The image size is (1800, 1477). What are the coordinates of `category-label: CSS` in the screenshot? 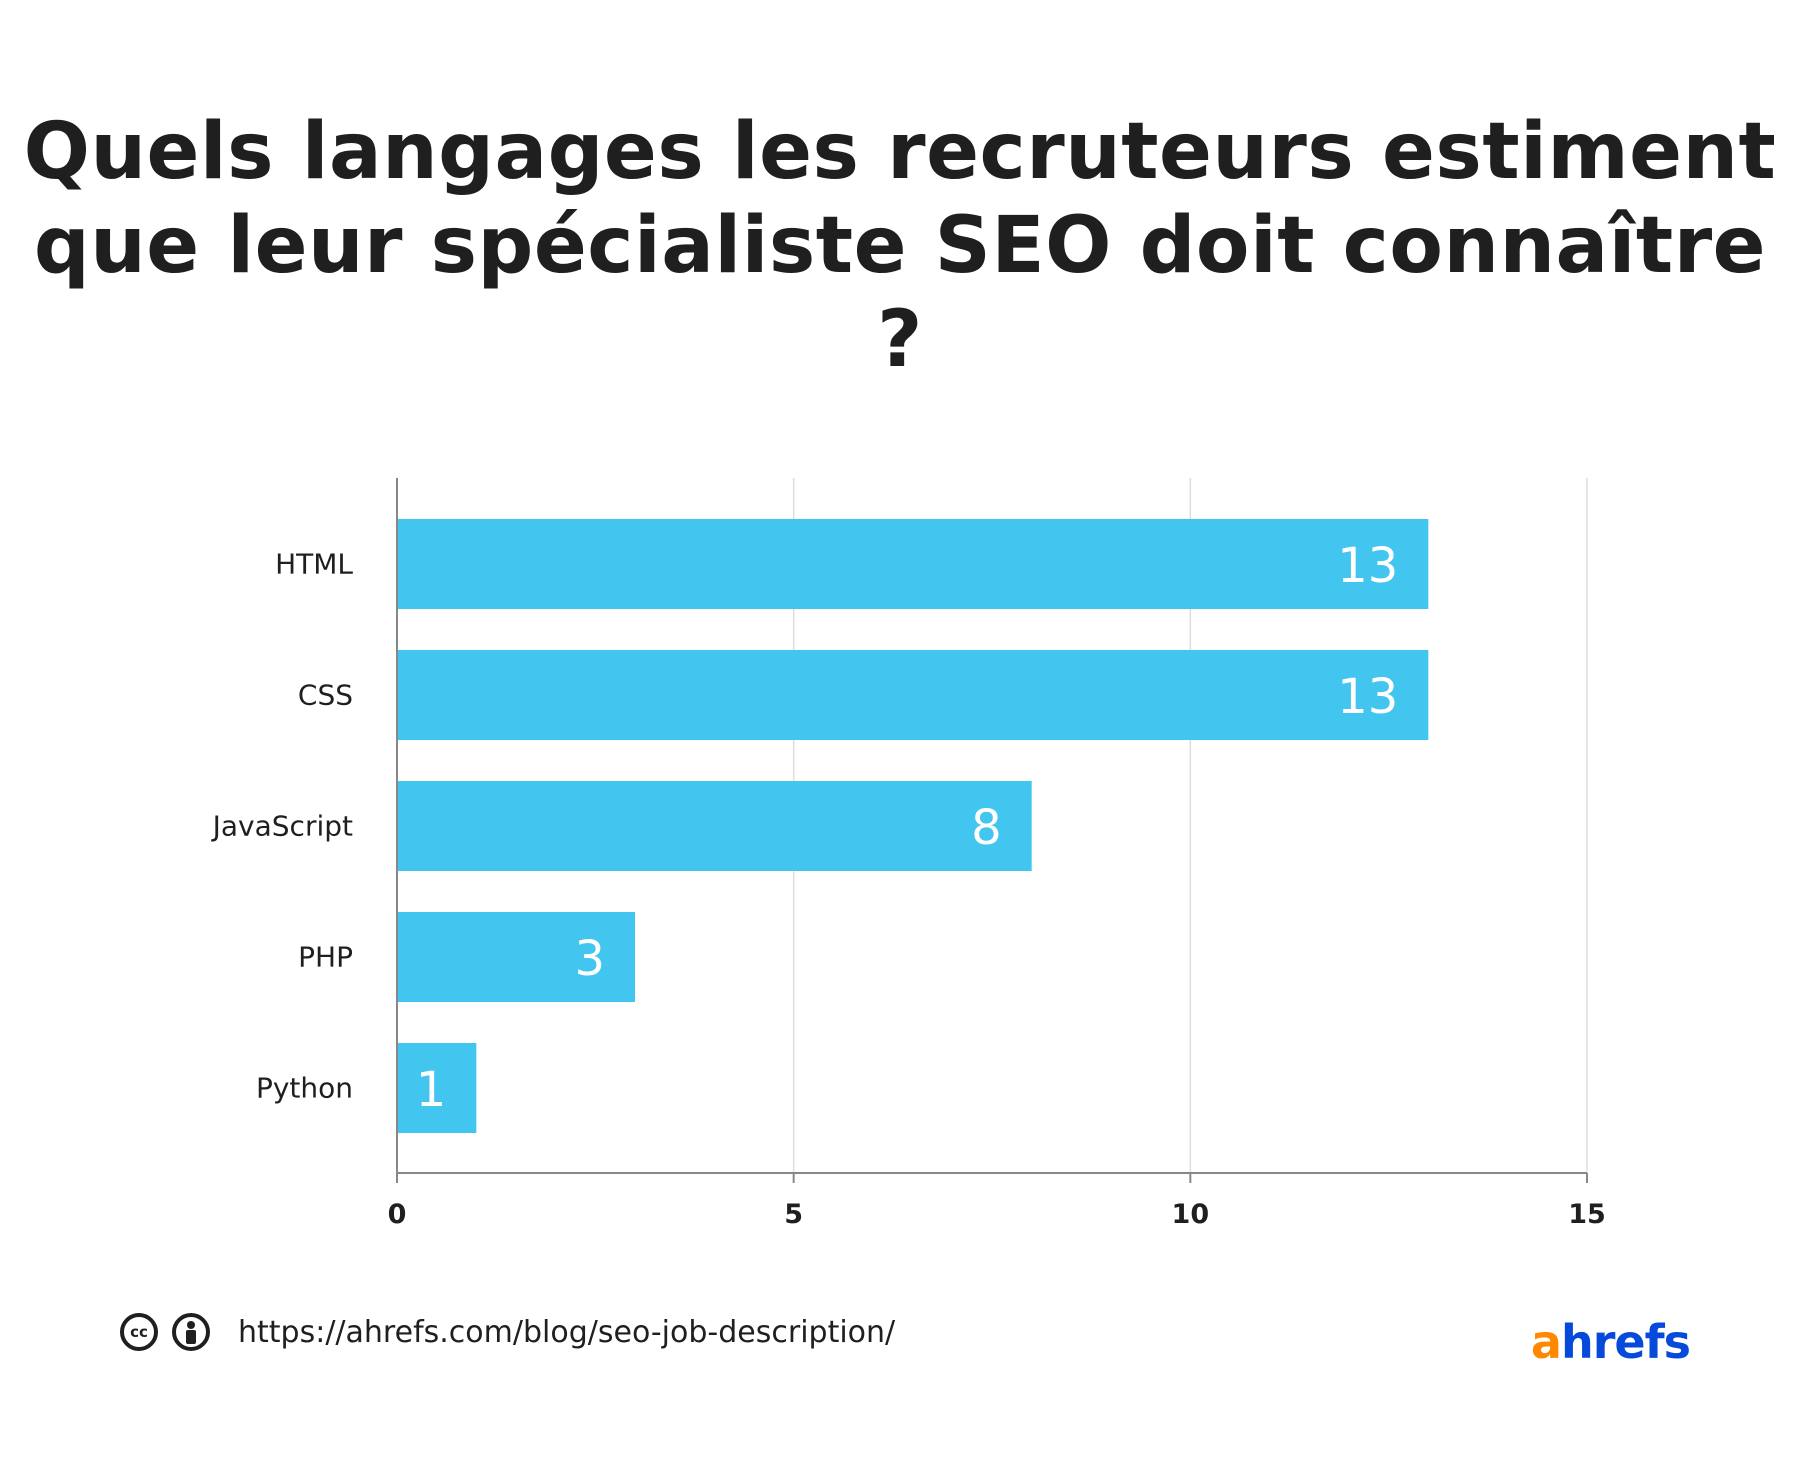 It's located at (325, 695).